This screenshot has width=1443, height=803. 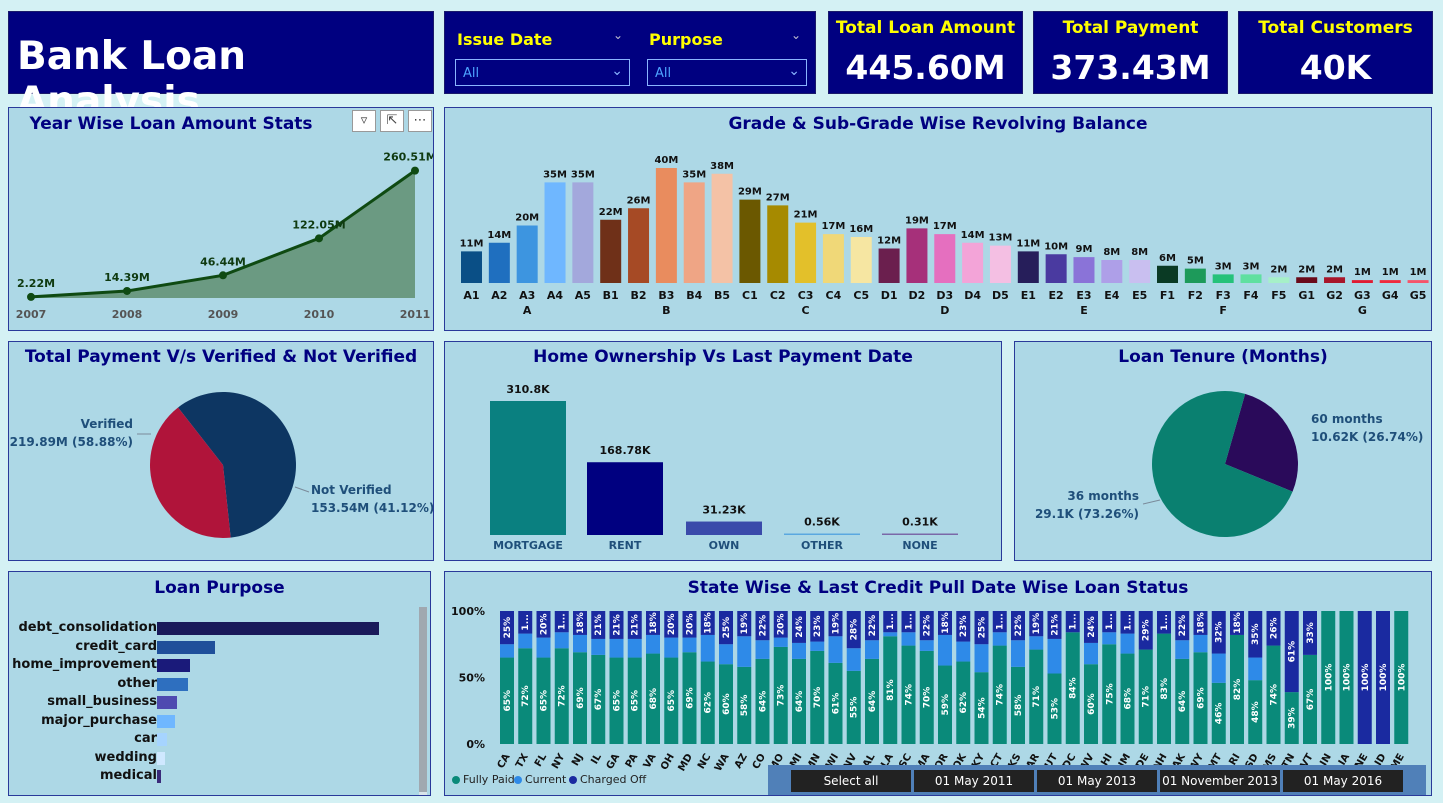 I want to click on x-tick-label: A1, so click(x=471, y=295).